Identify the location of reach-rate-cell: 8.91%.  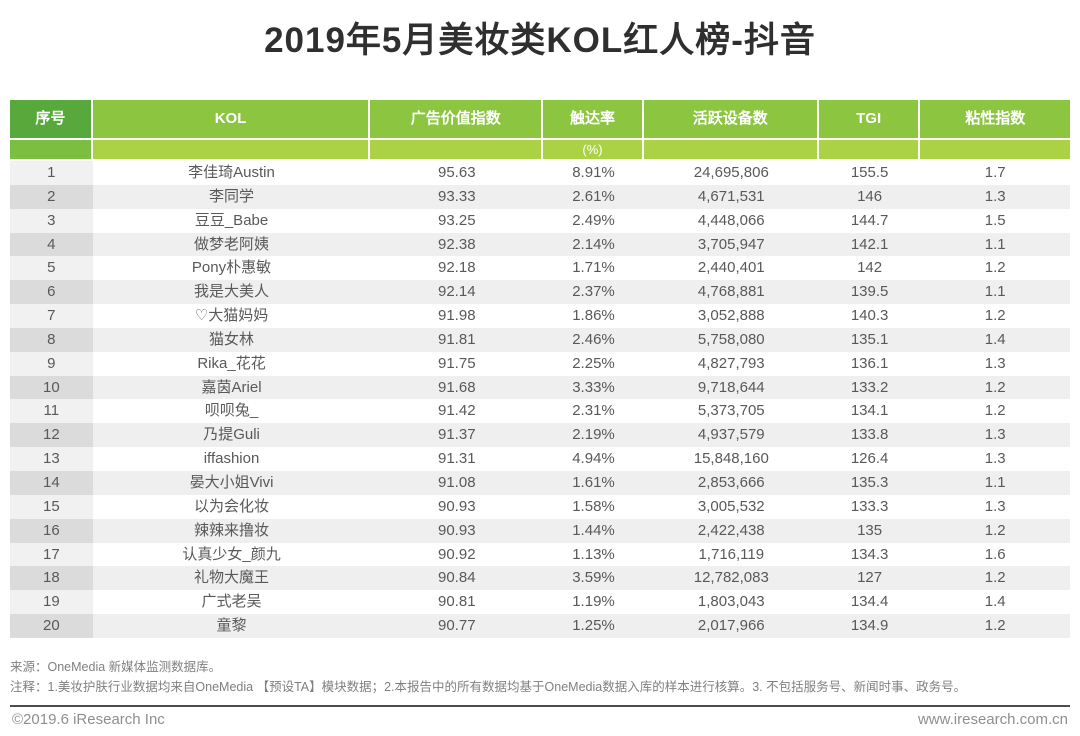
(593, 173).